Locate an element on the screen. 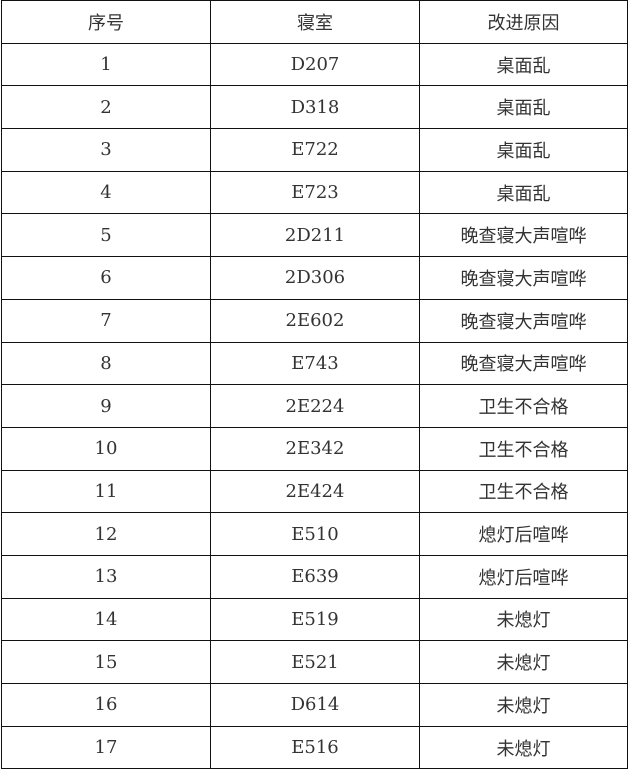 This screenshot has width=629, height=779. table-row: 9 2E224 卫生不合格 is located at coordinates (314, 406).